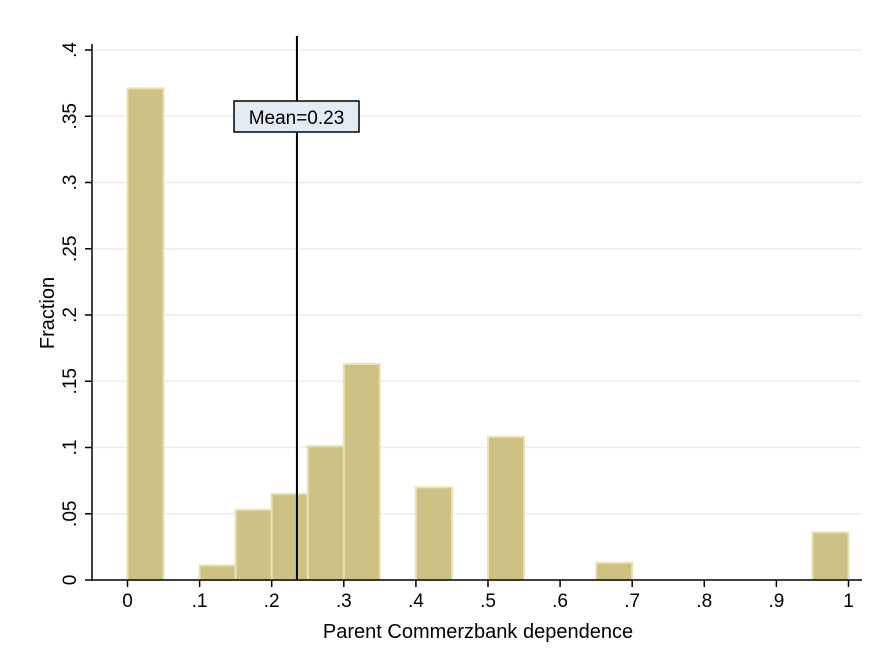 The image size is (874, 662). What do you see at coordinates (200, 601) in the screenshot?
I see `x-tick-label: .1` at bounding box center [200, 601].